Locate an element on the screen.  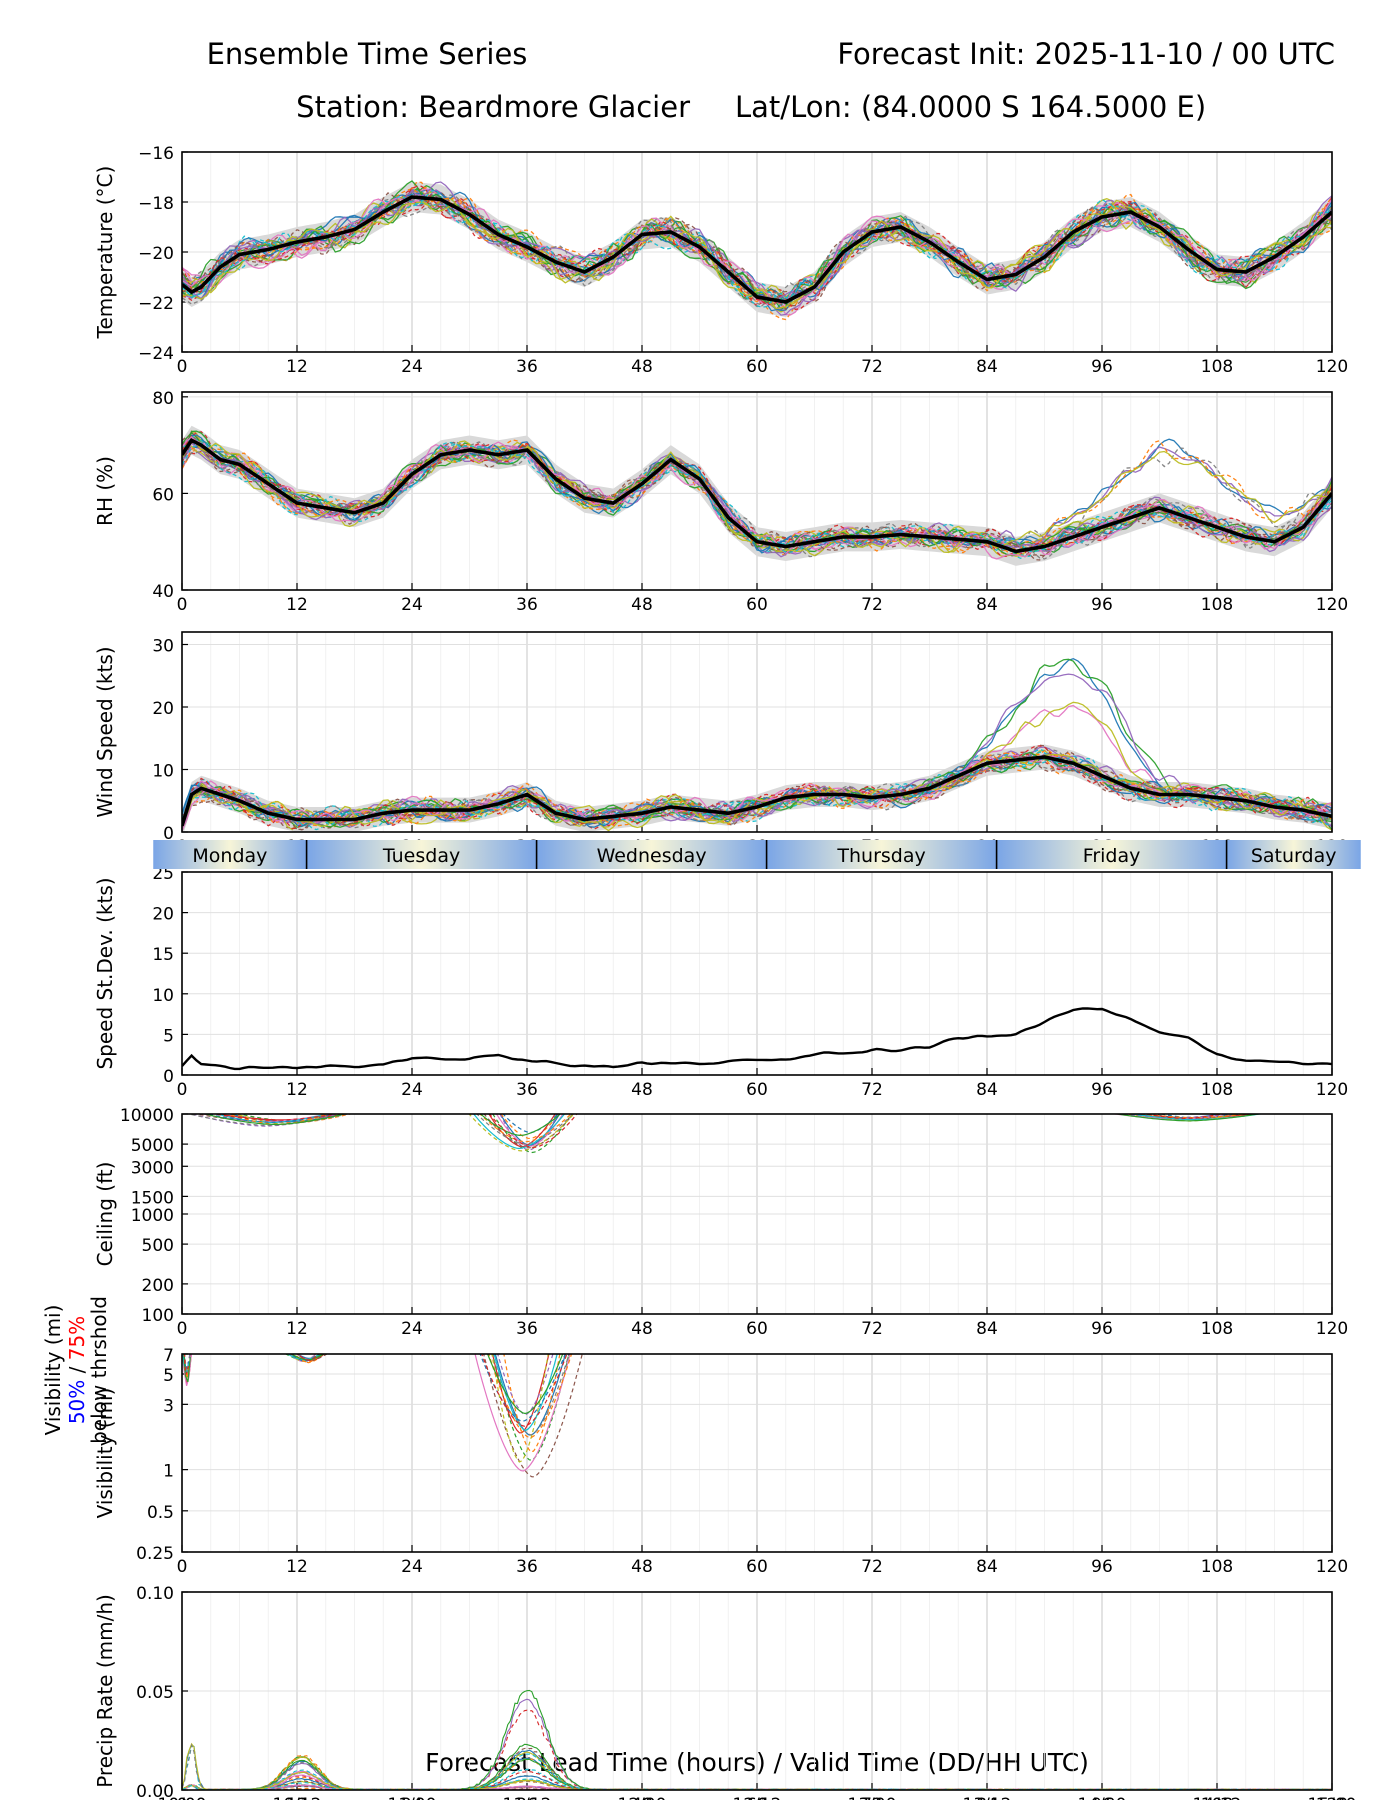
speed_stdev-plot-area is located at coordinates (757, 1039).